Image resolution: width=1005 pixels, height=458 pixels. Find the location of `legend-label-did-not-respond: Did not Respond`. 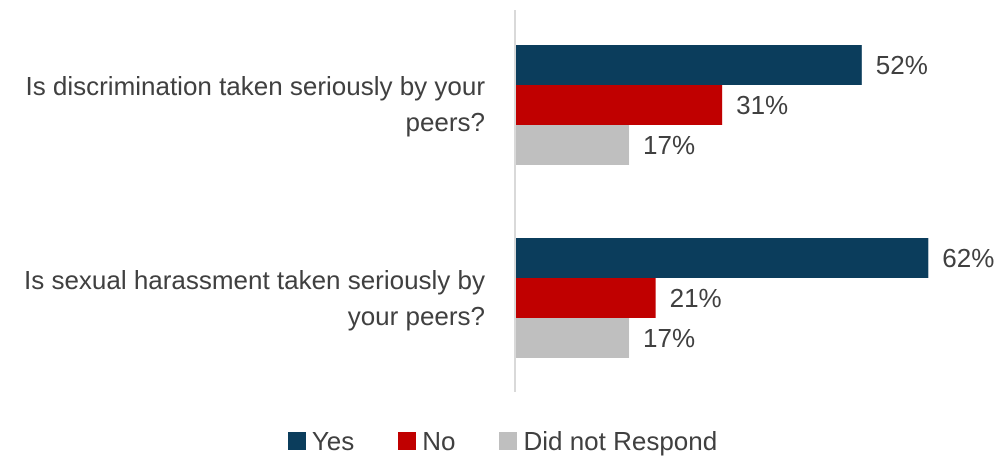

legend-label-did-not-respond: Did not Respond is located at coordinates (620, 440).